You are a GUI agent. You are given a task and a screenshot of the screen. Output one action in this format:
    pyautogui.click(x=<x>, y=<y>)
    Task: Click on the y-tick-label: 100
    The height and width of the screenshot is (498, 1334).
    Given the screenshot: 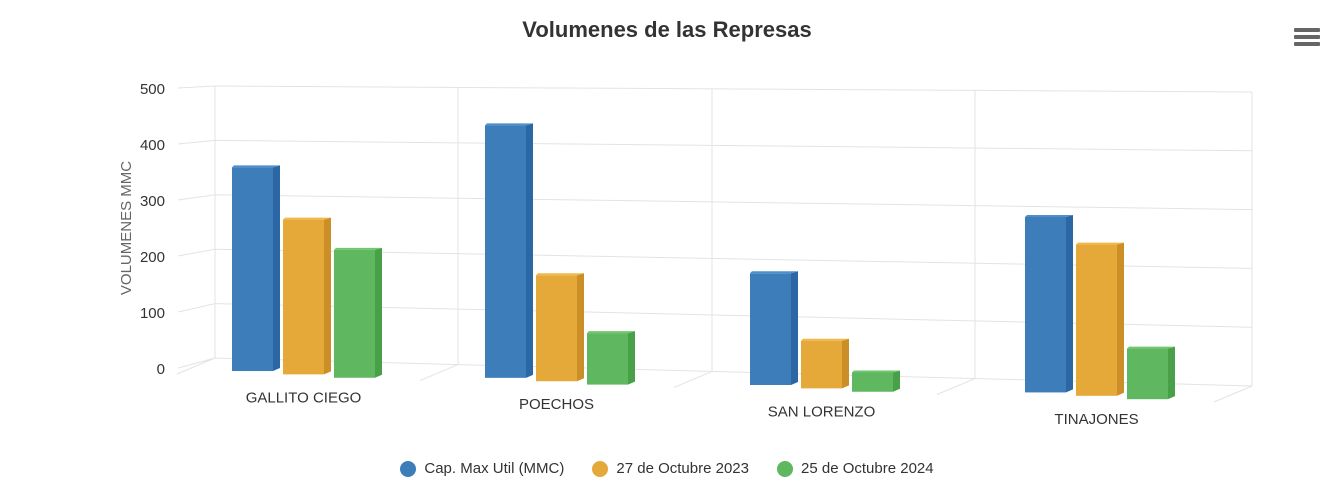 What is the action you would take?
    pyautogui.click(x=152, y=313)
    